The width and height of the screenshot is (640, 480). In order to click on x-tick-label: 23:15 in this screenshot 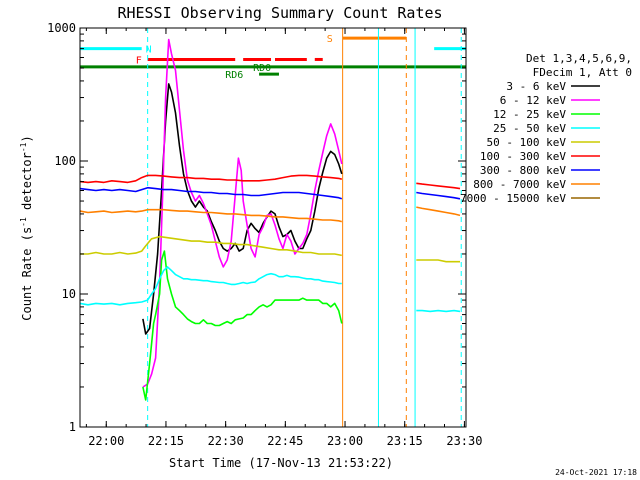, I will do `click(405, 441)`.